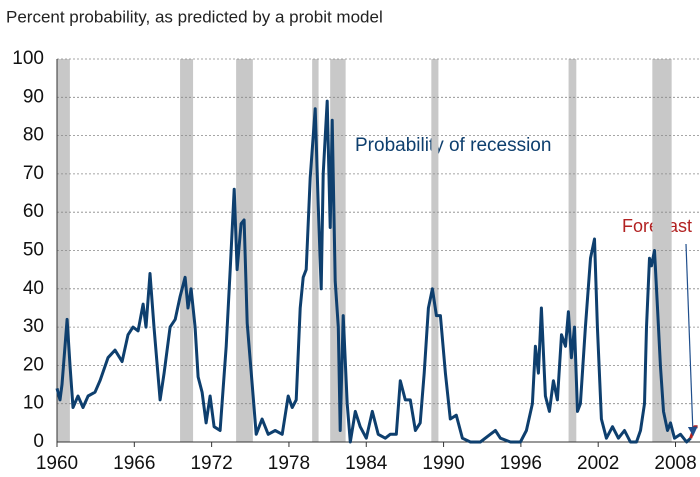 The width and height of the screenshot is (700, 477). I want to click on x-tick-label: 1990, so click(443, 463).